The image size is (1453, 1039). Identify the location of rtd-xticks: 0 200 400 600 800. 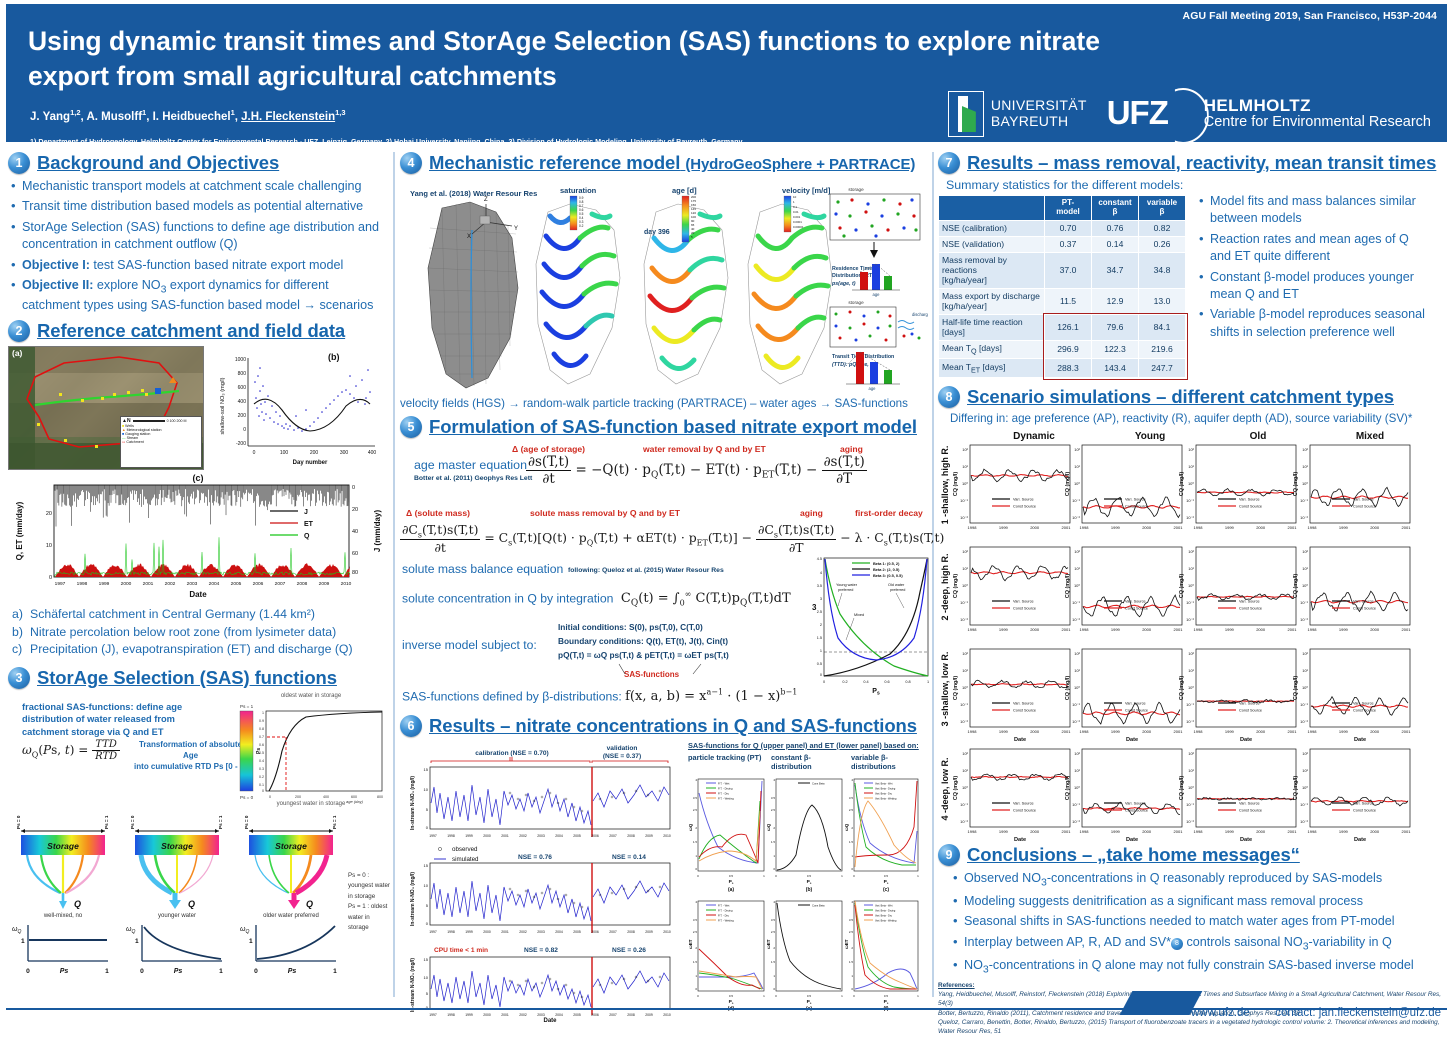
(326, 797).